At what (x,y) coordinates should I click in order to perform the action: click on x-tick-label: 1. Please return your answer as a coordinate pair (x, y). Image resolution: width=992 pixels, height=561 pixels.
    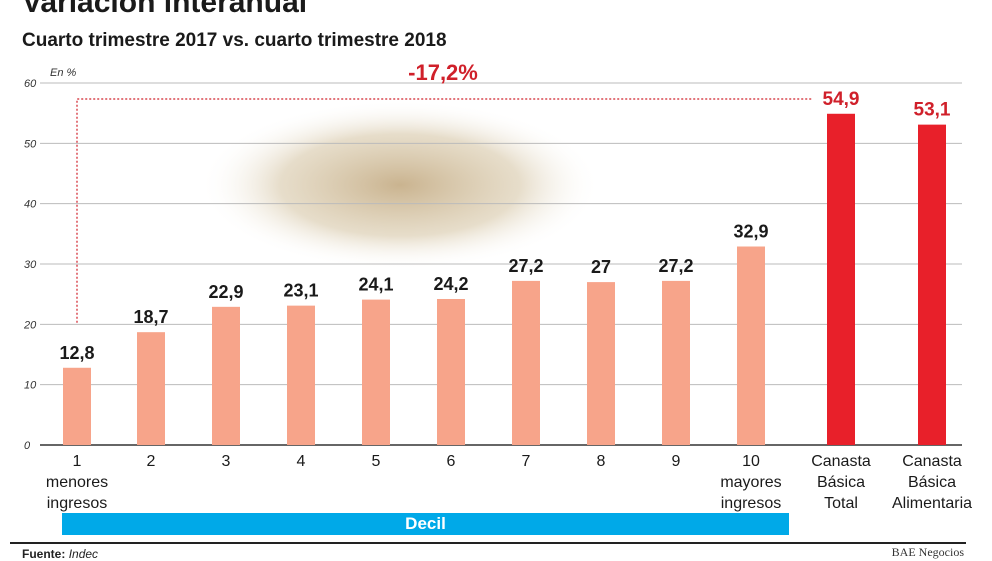
    Looking at the image, I should click on (77, 461).